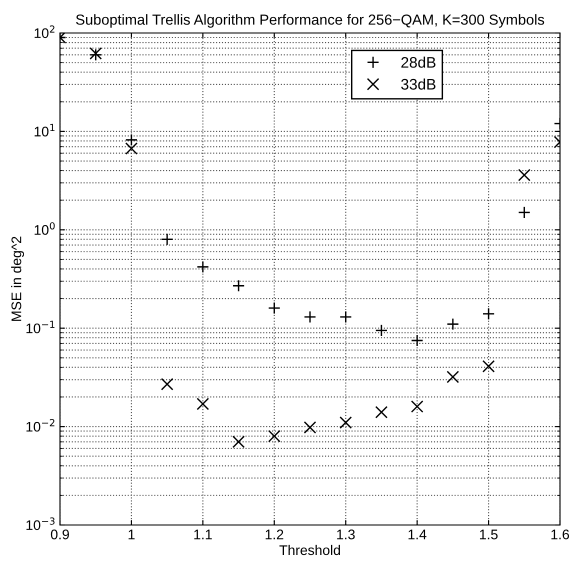  I want to click on chart-title: Suboptimal Trellis Algorithm Performance for 256−QAM, K=300 Symbols, so click(310, 21).